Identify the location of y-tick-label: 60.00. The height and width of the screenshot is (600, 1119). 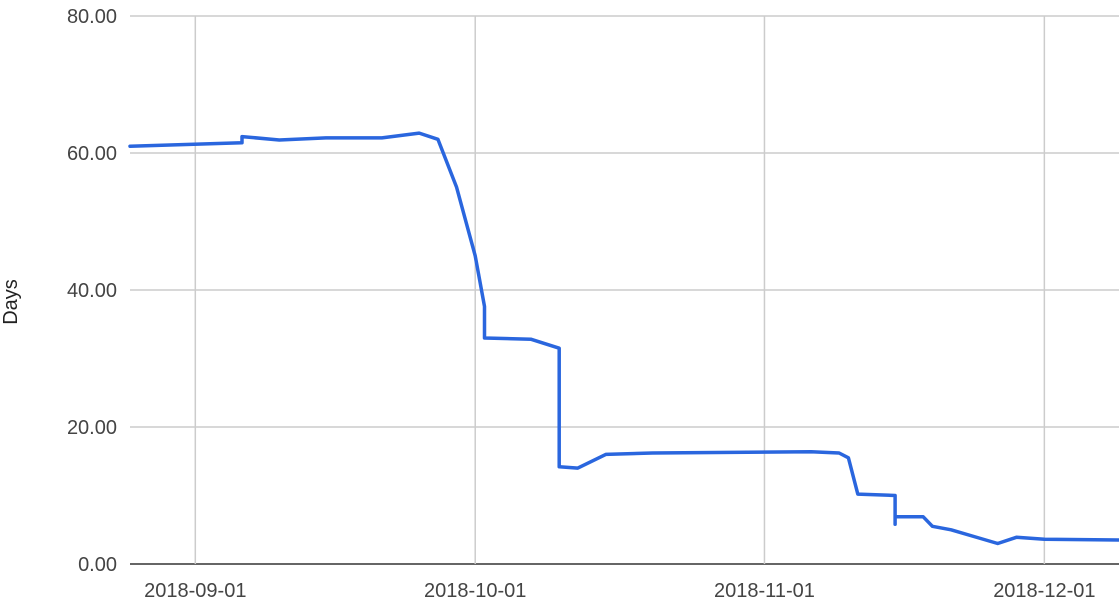
(92, 154).